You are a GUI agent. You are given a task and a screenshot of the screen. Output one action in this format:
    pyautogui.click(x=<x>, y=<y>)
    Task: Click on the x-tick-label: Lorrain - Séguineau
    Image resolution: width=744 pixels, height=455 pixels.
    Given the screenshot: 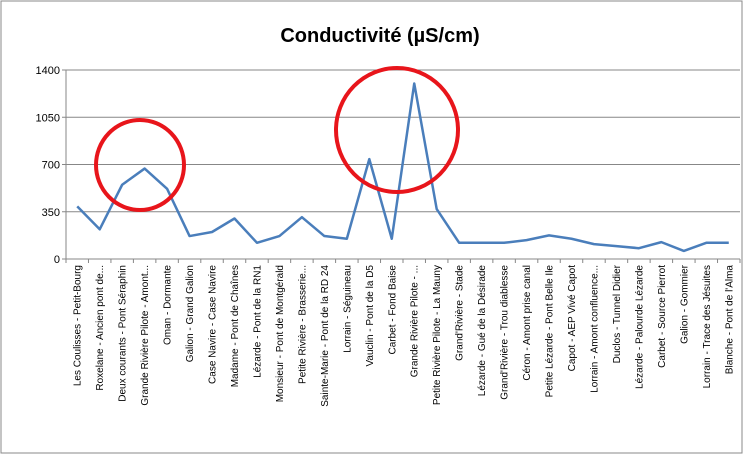 What is the action you would take?
    pyautogui.click(x=347, y=309)
    